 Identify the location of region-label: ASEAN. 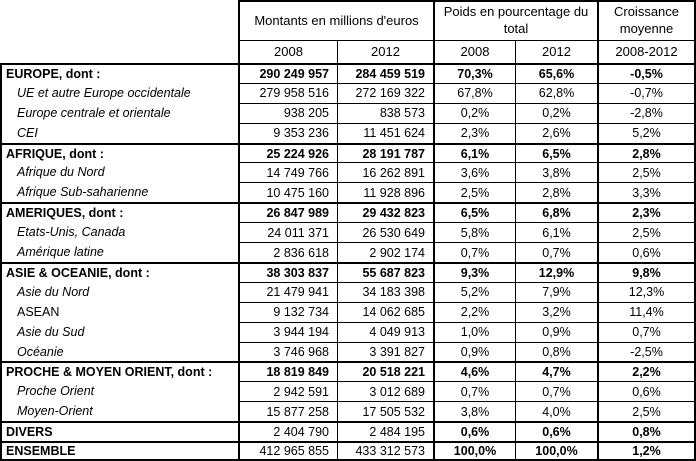
(119, 311).